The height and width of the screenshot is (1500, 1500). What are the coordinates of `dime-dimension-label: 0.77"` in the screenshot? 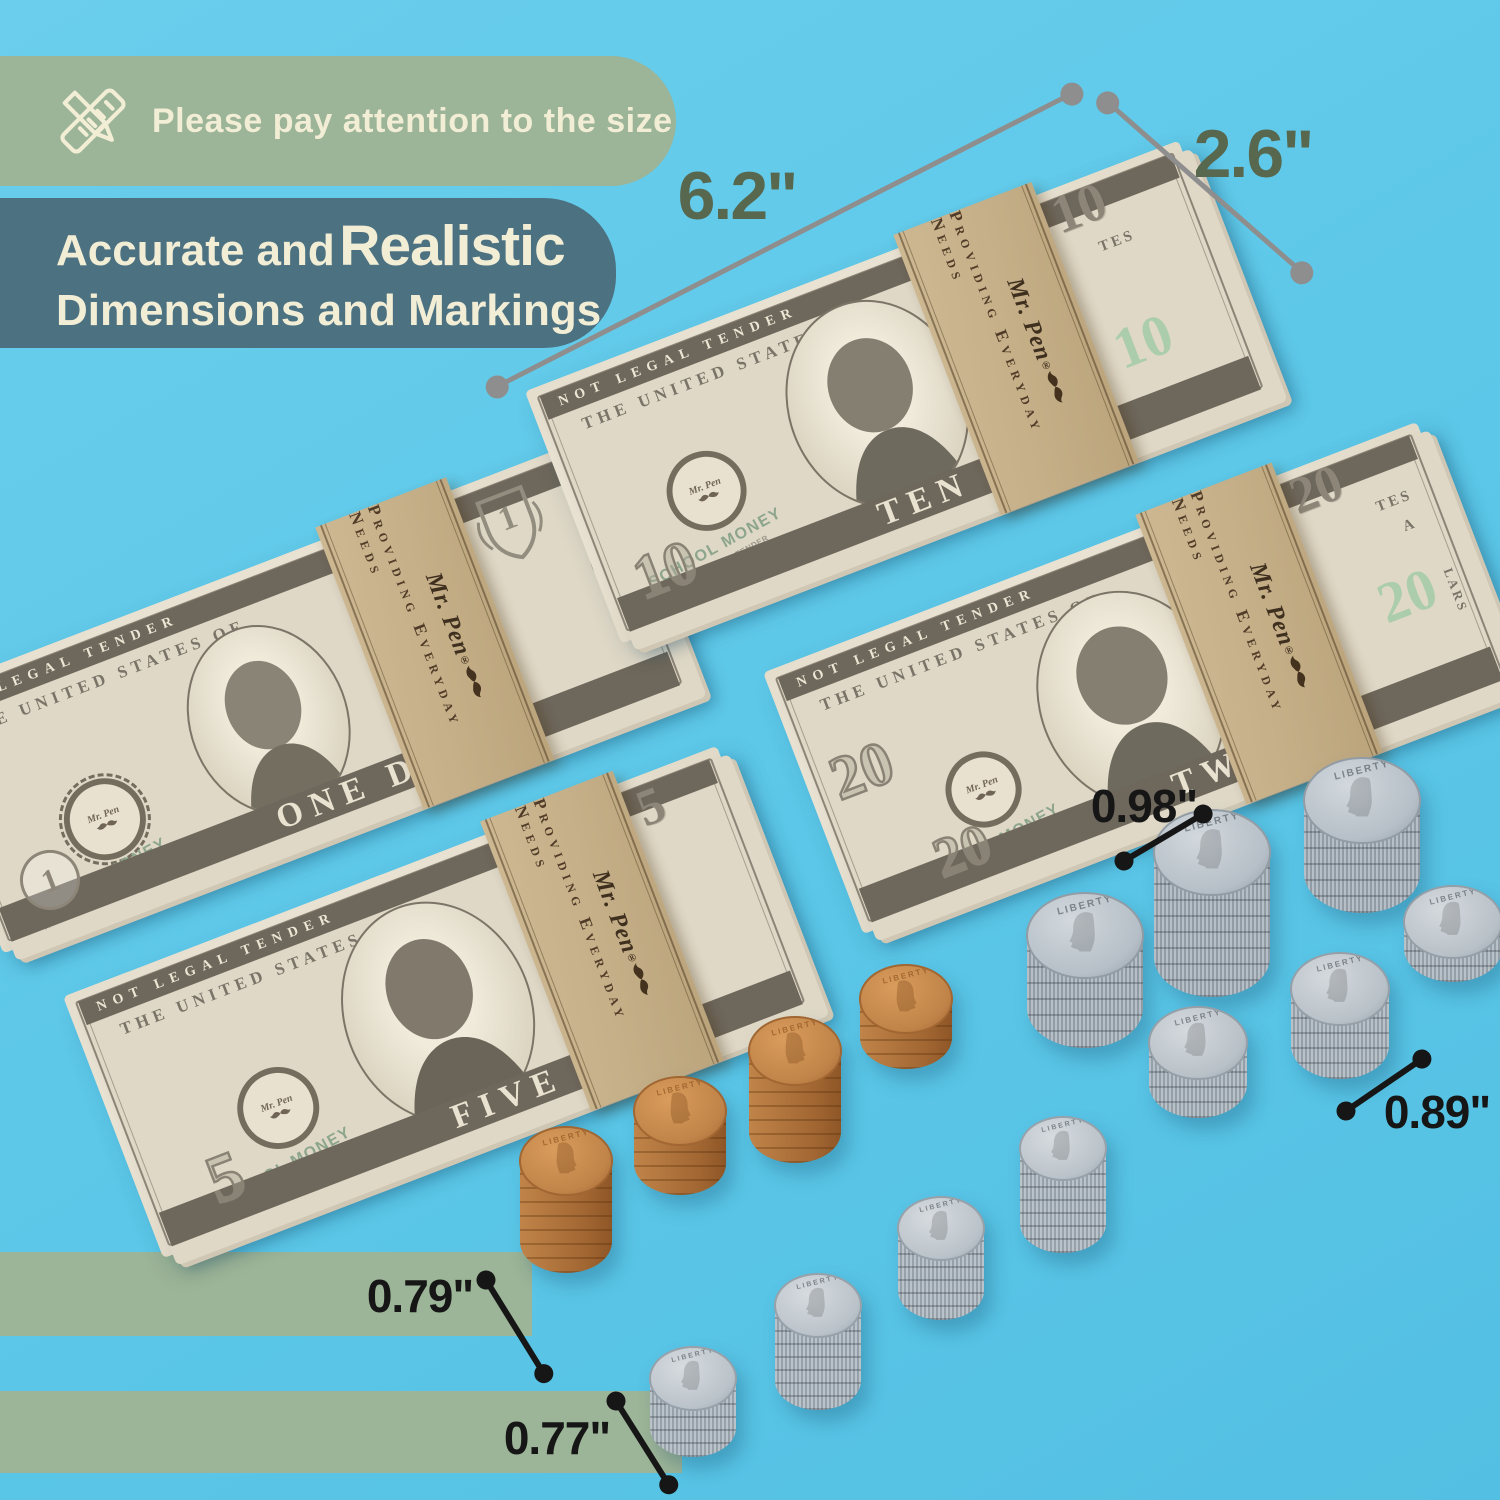 It's located at (557, 1438).